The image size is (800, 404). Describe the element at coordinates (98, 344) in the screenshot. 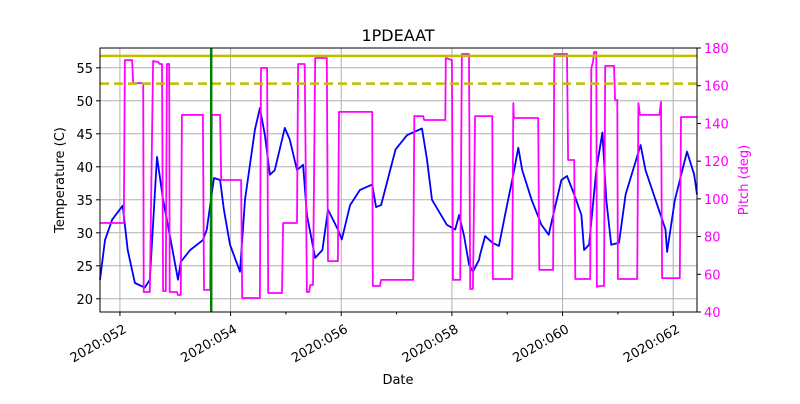

I see `x-tick-label: 2020:052` at that location.